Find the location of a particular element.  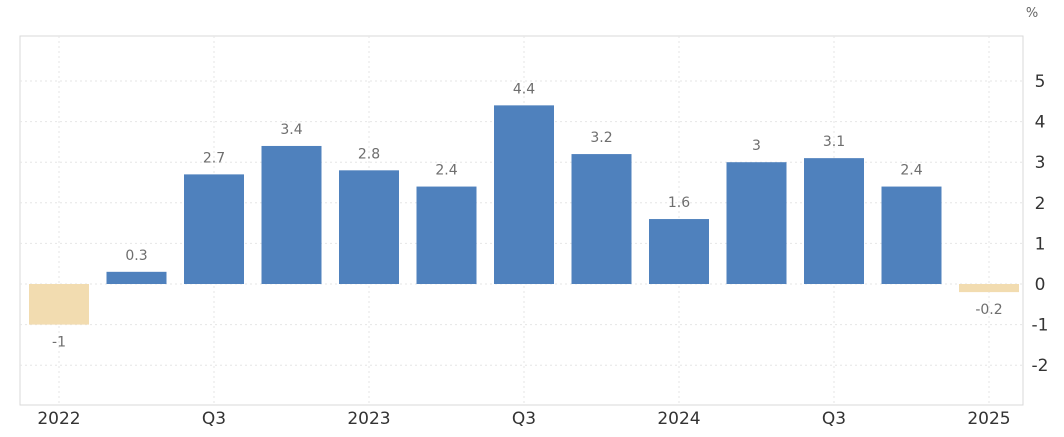

x-tick-label: 2022 is located at coordinates (58, 419).